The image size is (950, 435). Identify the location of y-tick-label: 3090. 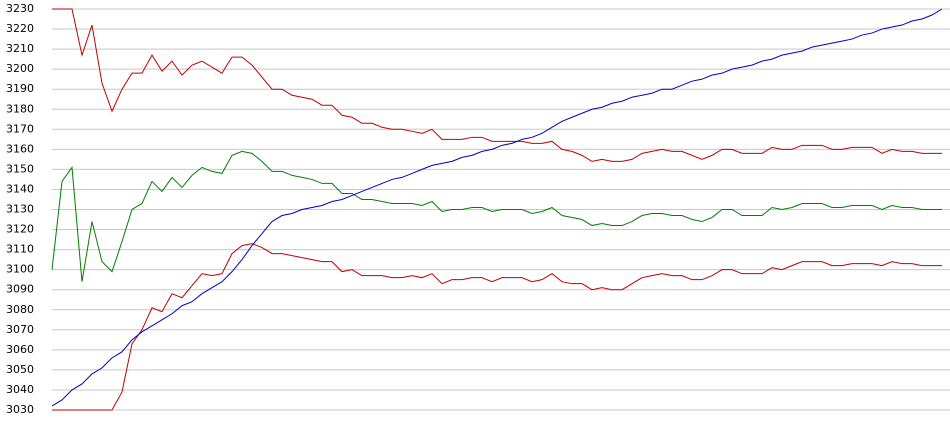
(20, 289).